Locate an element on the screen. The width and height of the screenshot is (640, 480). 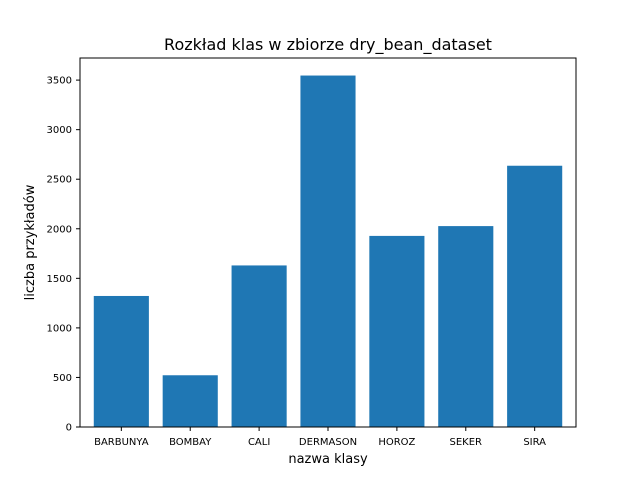
y-tick-label: 2500 is located at coordinates (59, 180).